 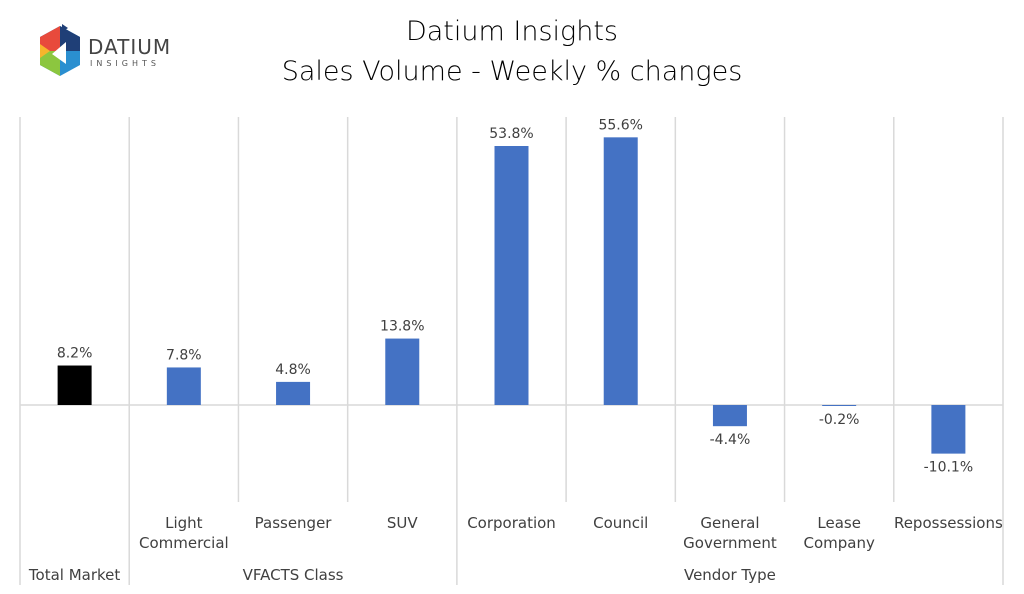 What do you see at coordinates (839, 420) in the screenshot?
I see `data-label: -0.2%` at bounding box center [839, 420].